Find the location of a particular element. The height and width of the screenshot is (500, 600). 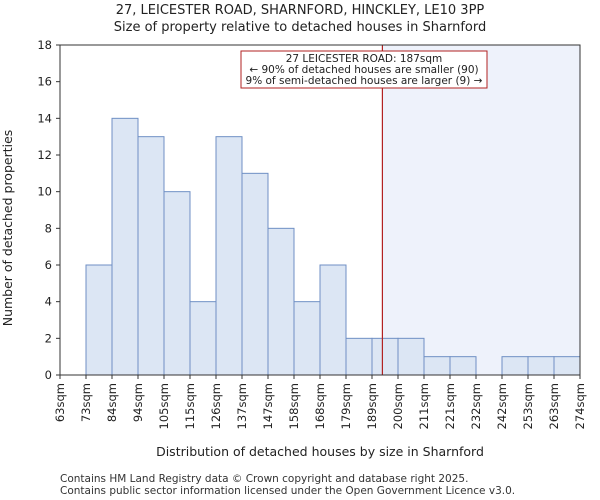

y-tick-label: 18 is located at coordinates (44, 45).